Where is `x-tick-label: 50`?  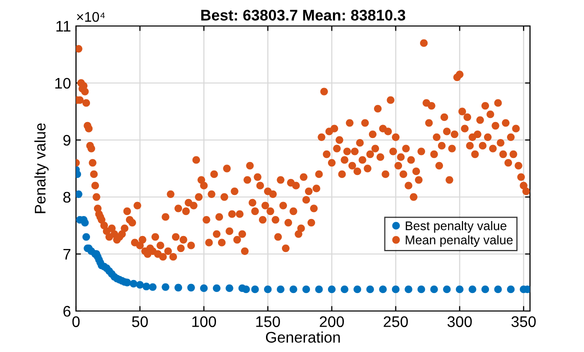 x-tick-label: 50 is located at coordinates (140, 322).